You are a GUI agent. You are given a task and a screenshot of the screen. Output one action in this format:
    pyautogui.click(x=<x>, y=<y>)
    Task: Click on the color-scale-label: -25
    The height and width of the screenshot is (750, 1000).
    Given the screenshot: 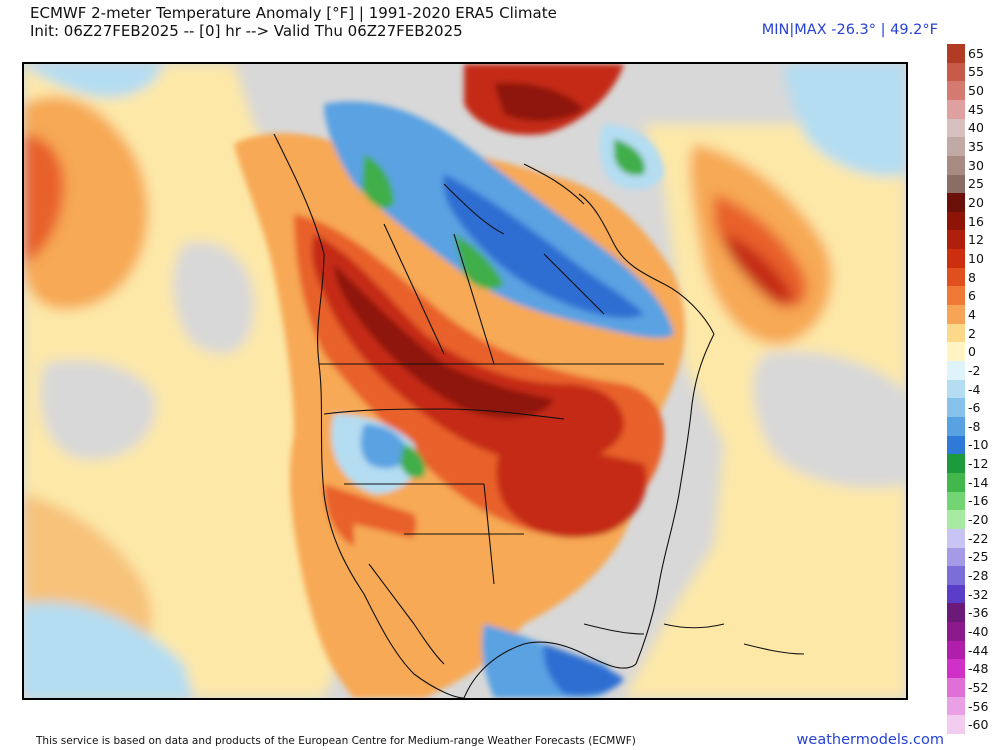 What is the action you would take?
    pyautogui.click(x=978, y=557)
    